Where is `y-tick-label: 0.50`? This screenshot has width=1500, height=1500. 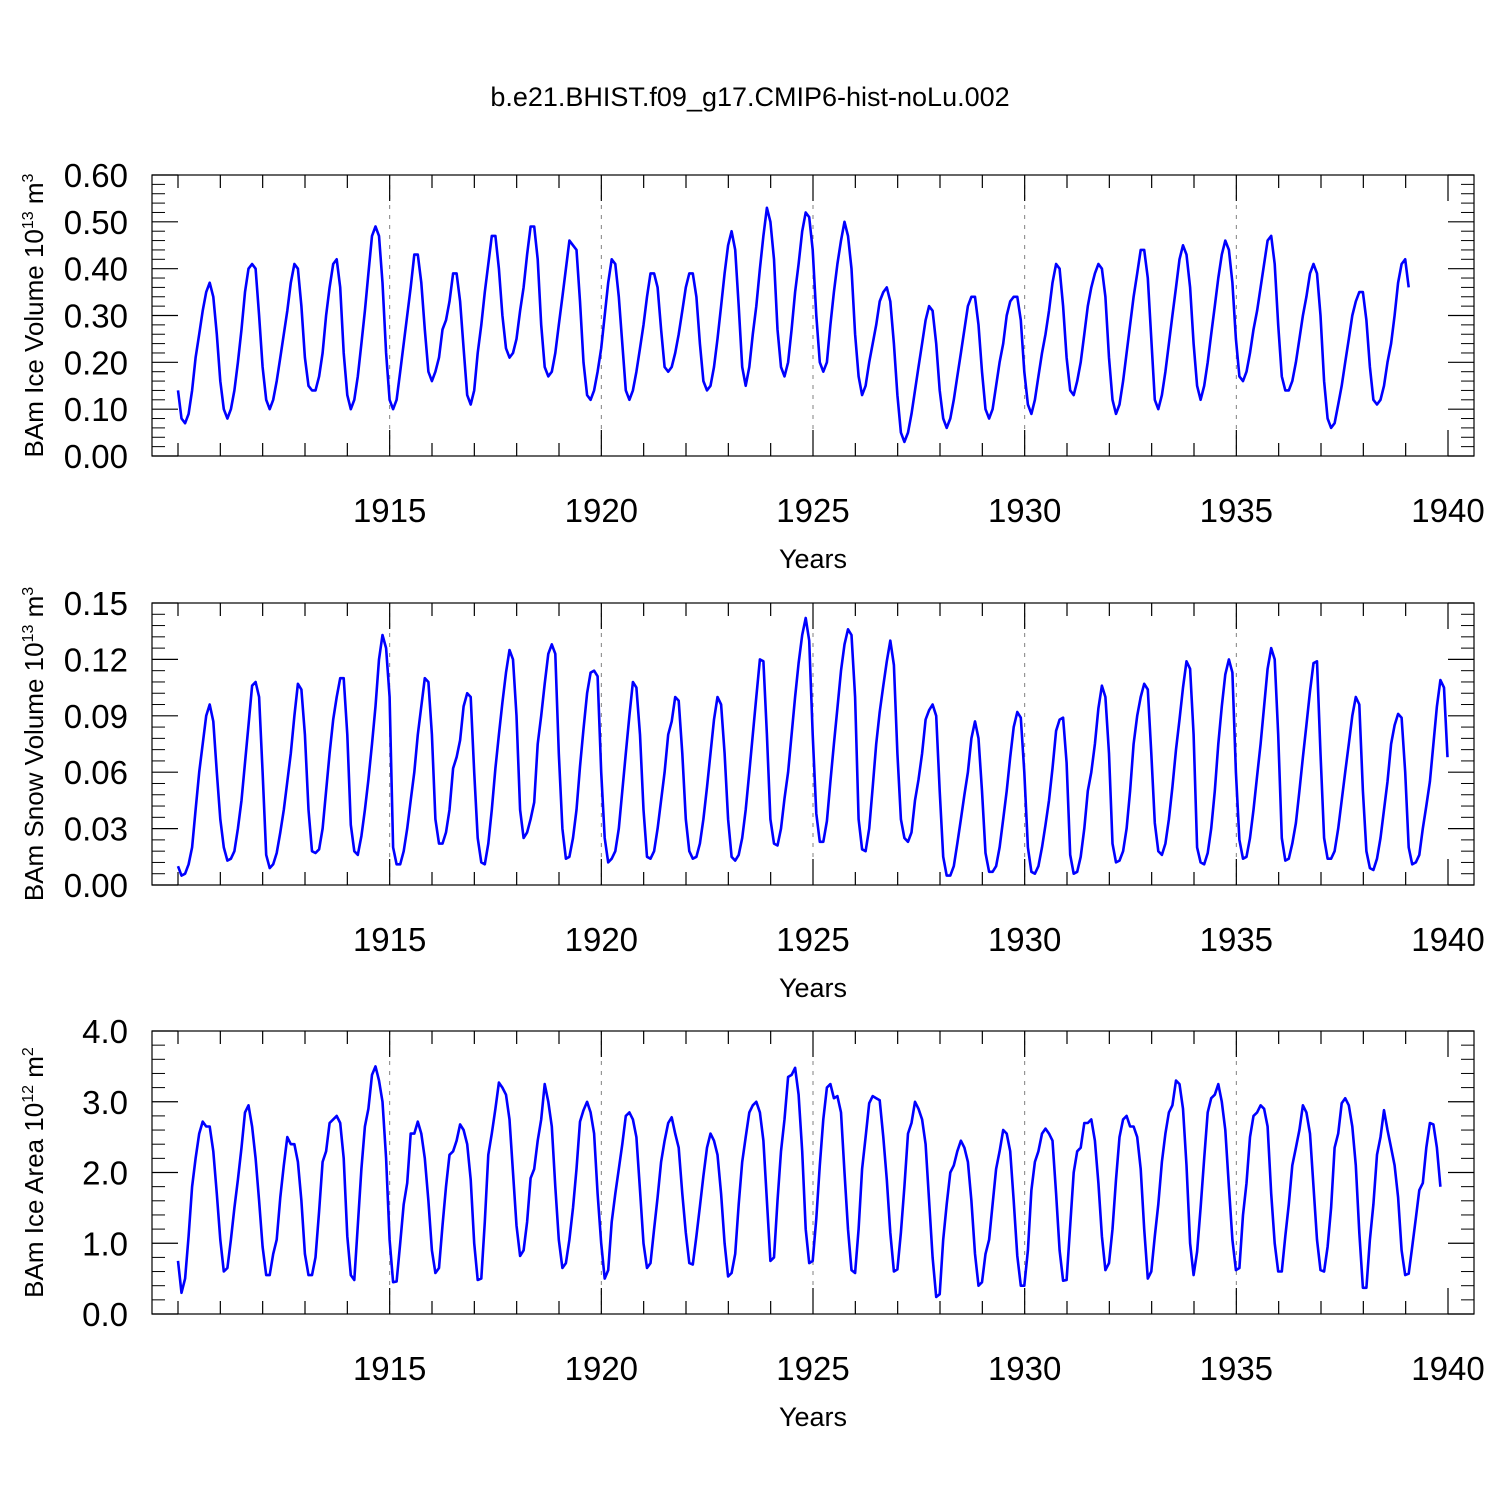 y-tick-label: 0.50 is located at coordinates (96, 222).